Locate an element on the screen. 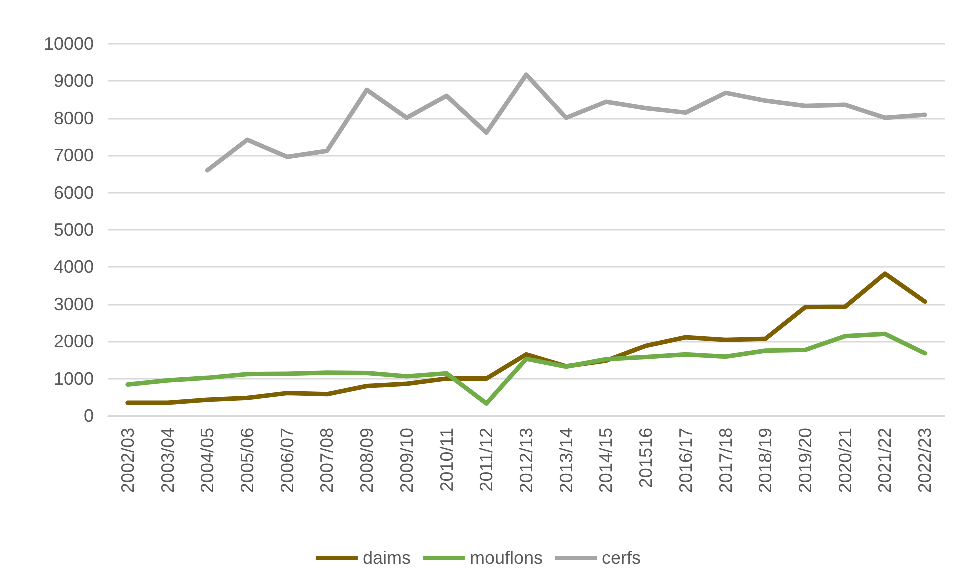 The width and height of the screenshot is (957, 580). y-tick-label: 6000 is located at coordinates (74, 192).